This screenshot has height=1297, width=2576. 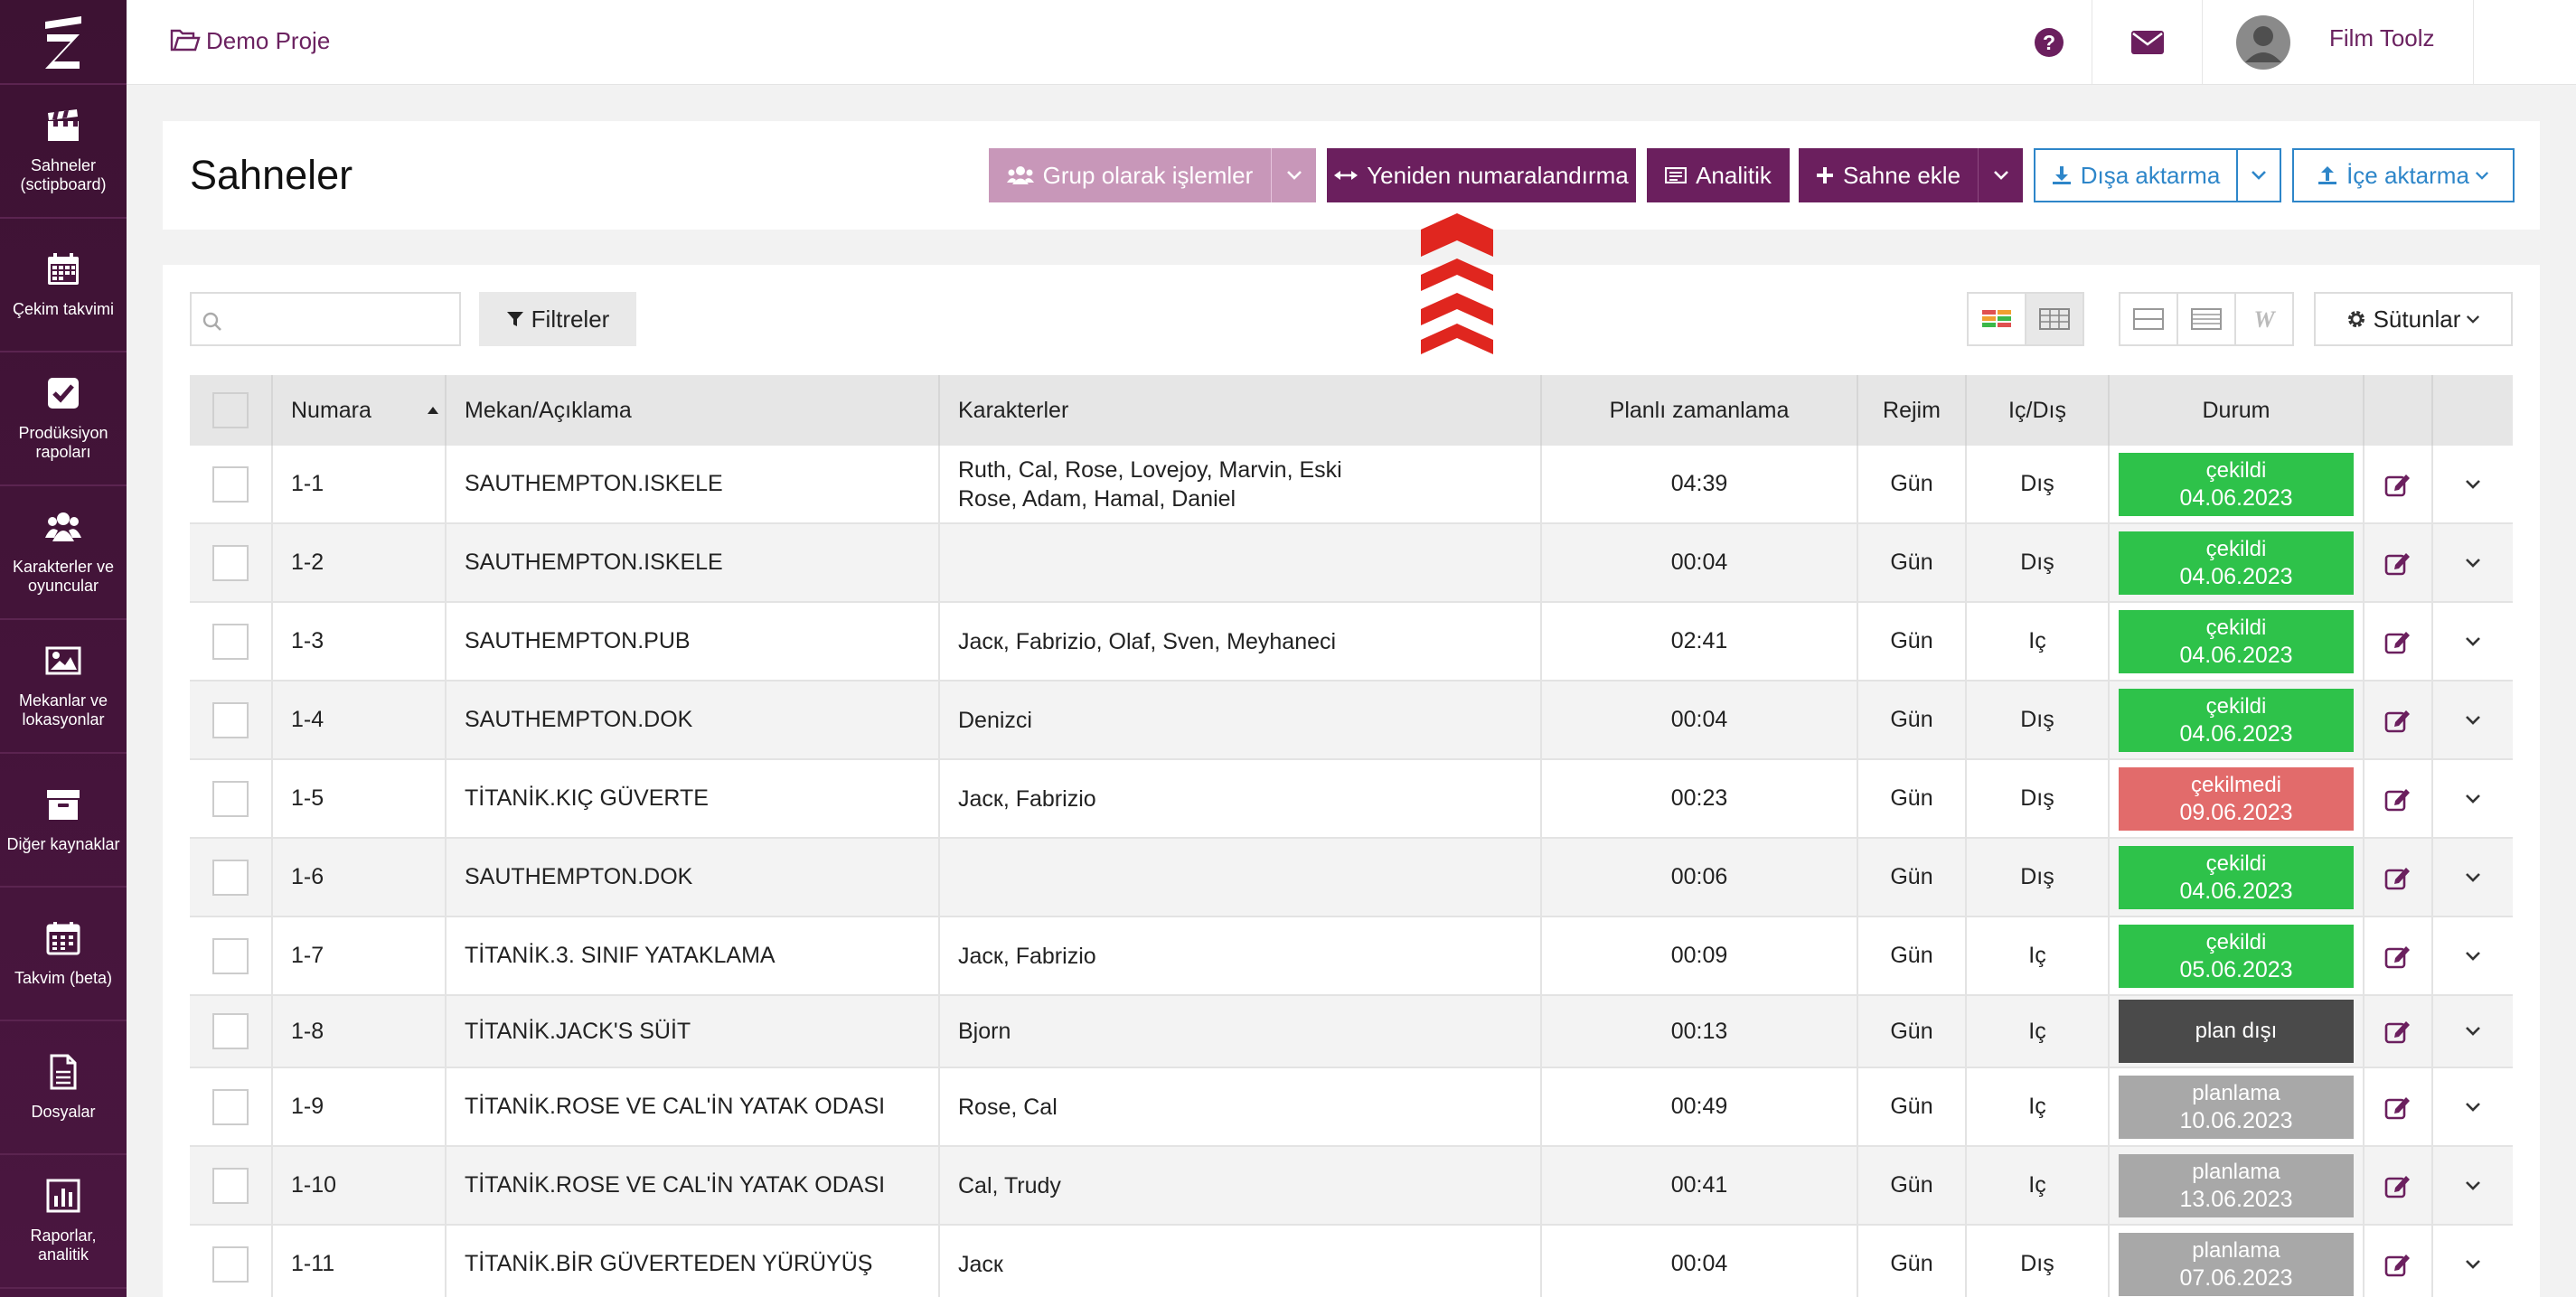 I want to click on analytics-button: Analitik, so click(x=1718, y=175).